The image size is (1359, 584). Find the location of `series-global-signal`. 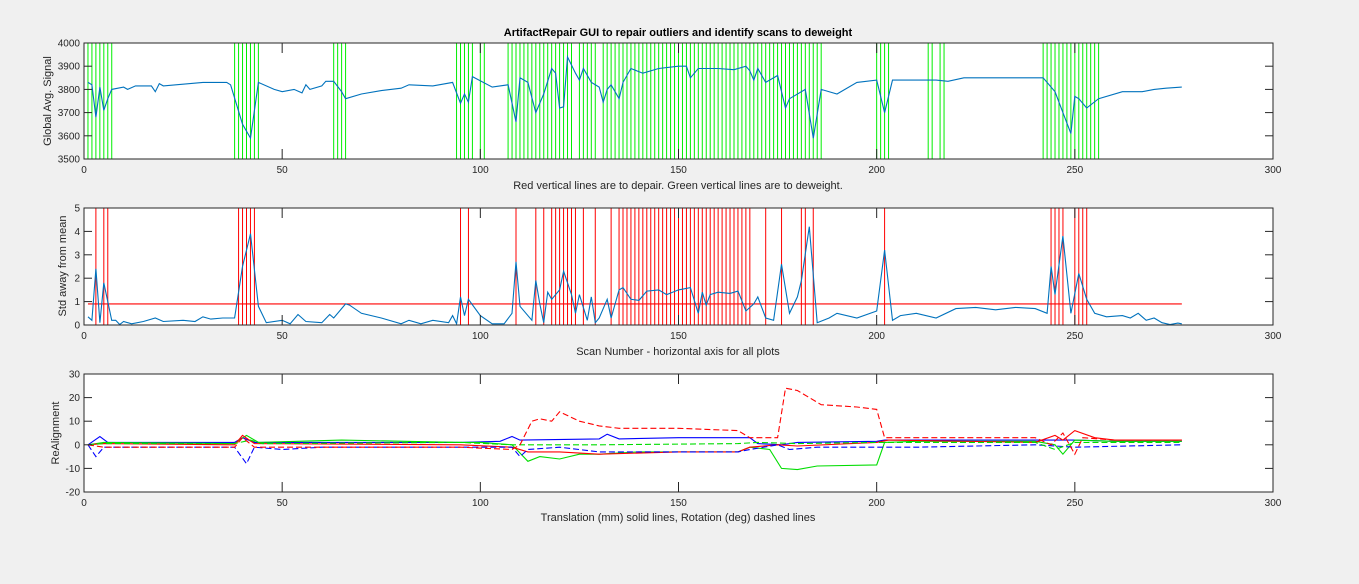

series-global-signal is located at coordinates (634, 97).